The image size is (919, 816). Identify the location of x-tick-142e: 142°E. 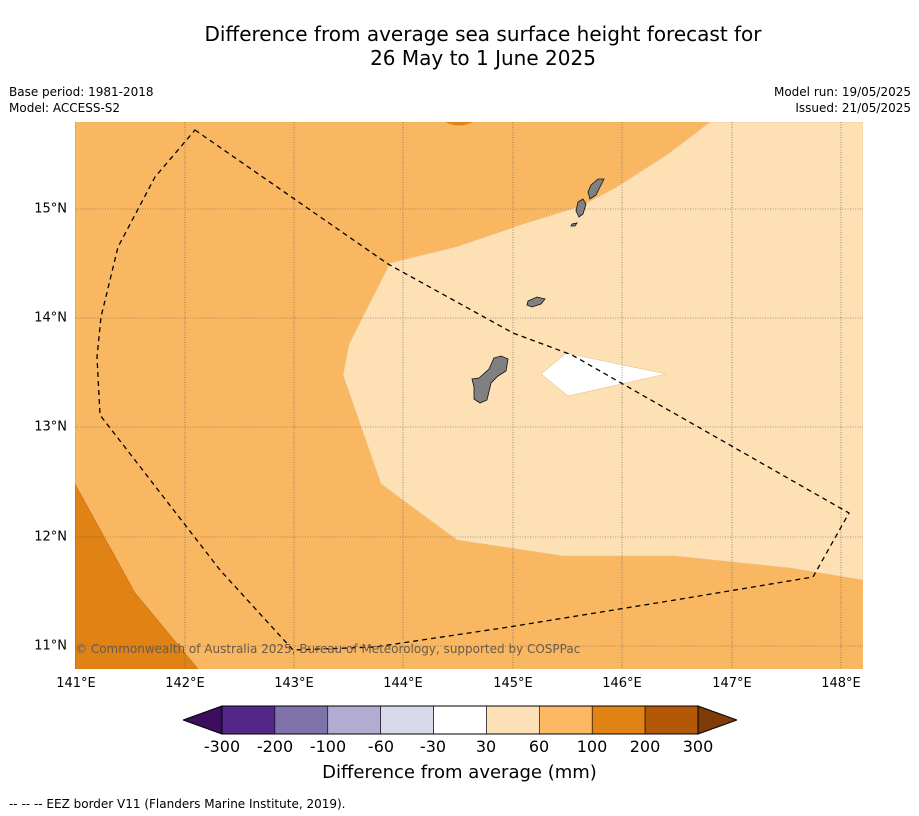
(185, 683).